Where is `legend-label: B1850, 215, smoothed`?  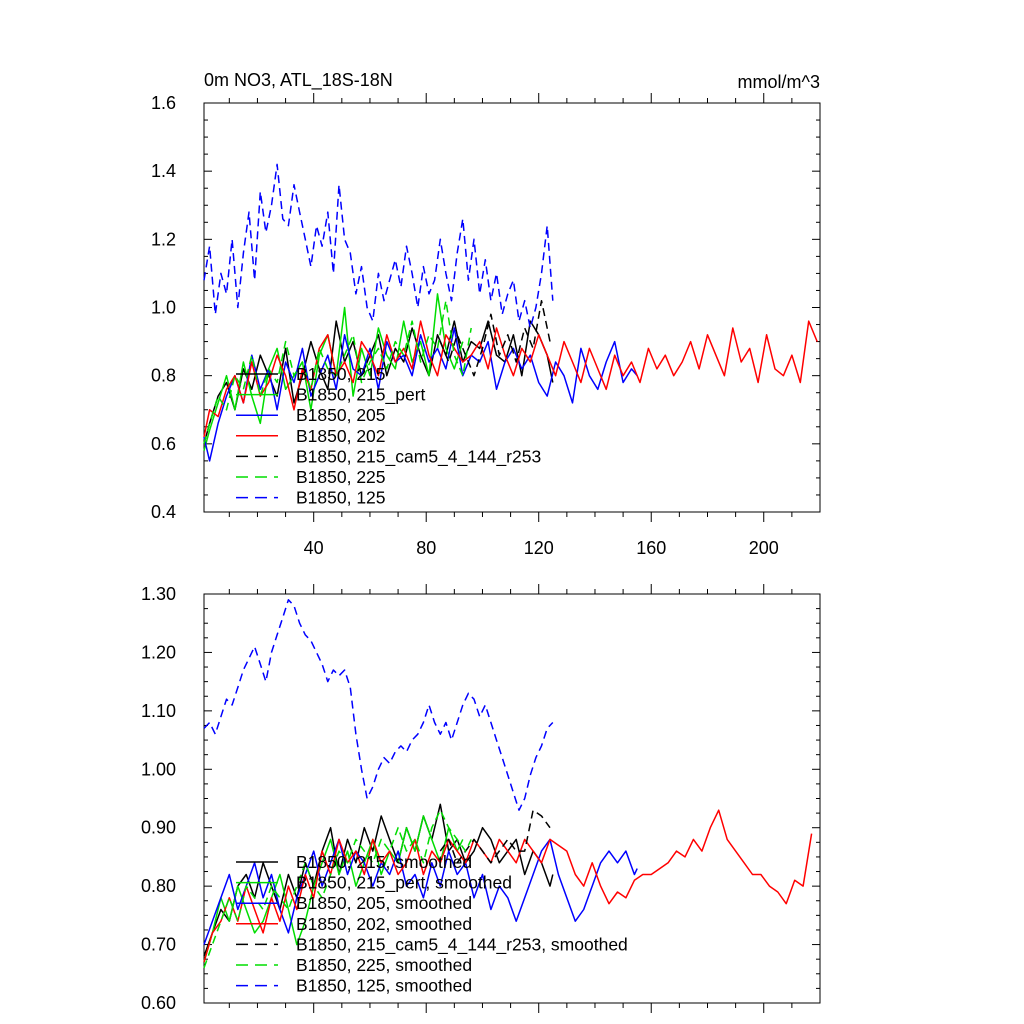 legend-label: B1850, 215, smoothed is located at coordinates (384, 862).